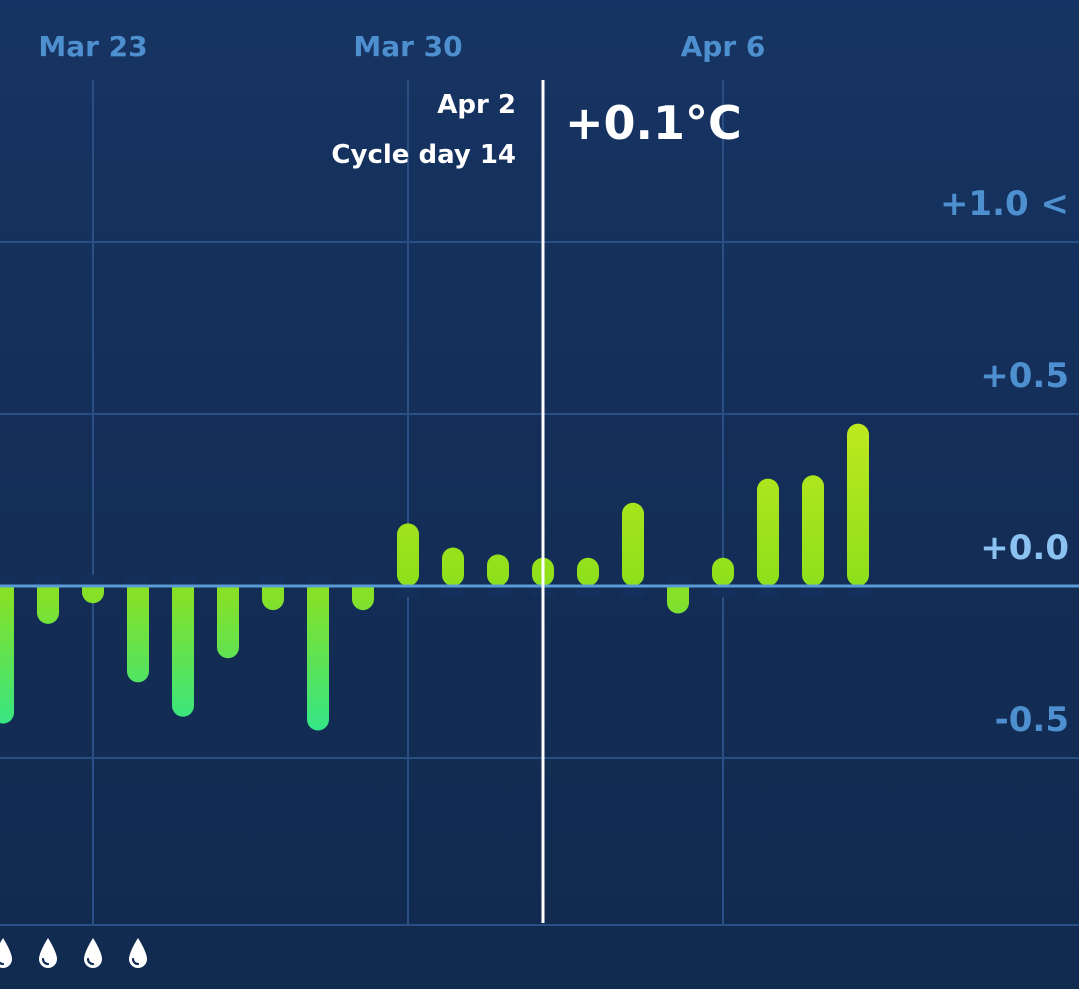 This screenshot has width=1079, height=989. I want to click on y-tick-label: -0.5, so click(1031, 720).